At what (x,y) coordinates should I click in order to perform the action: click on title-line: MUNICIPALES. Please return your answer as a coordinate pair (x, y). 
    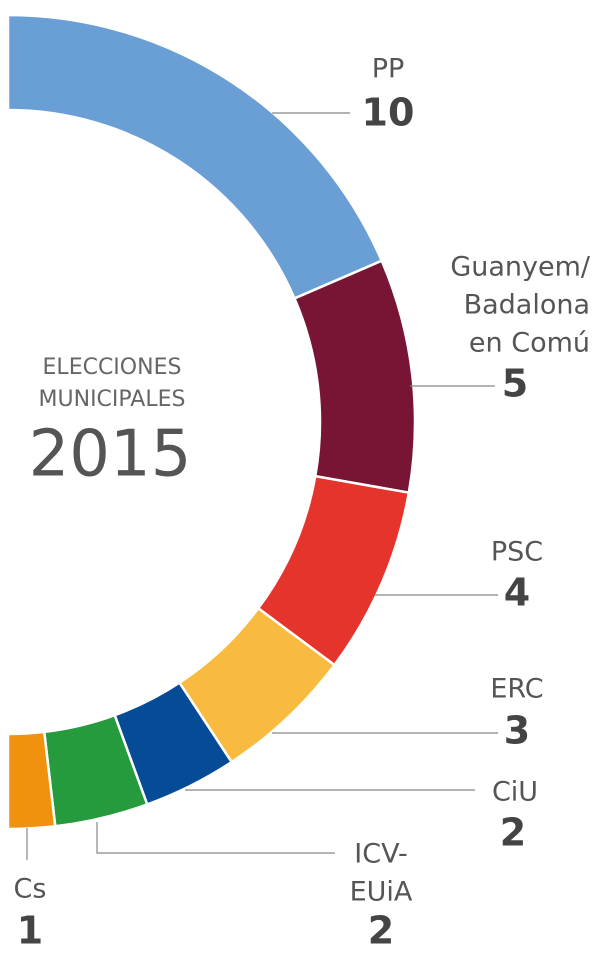
    Looking at the image, I should click on (112, 399).